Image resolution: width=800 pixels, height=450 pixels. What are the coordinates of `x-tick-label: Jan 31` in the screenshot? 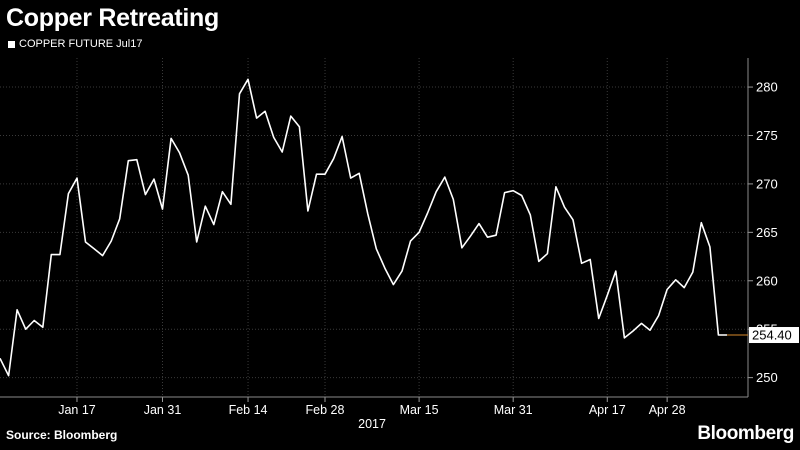 It's located at (163, 410).